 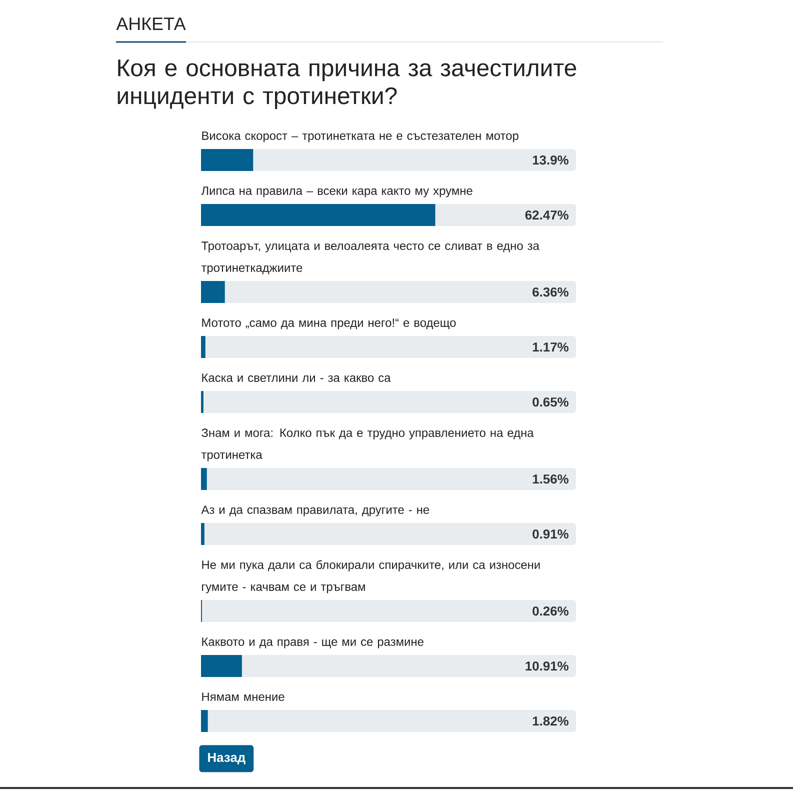 What do you see at coordinates (296, 378) in the screenshot?
I see `y-tick-label: Каска и светлини ли - за какво са` at bounding box center [296, 378].